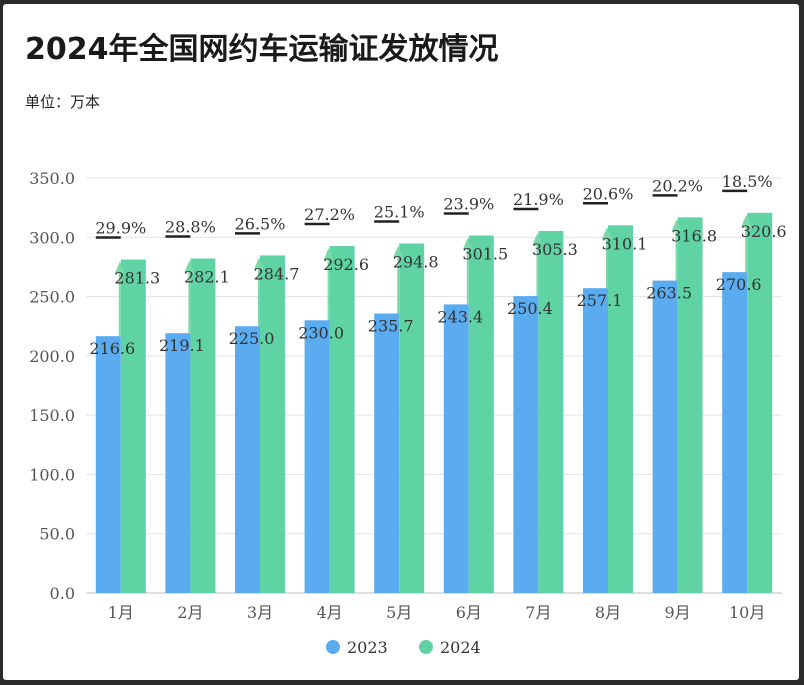  I want to click on x-tick-label: 4月, so click(330, 612).